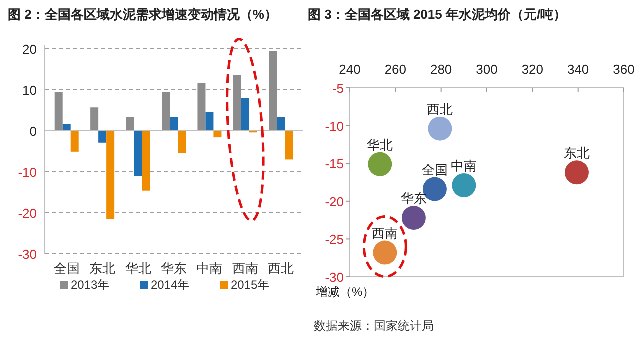  I want to click on x-tick-label: 340, so click(578, 69).